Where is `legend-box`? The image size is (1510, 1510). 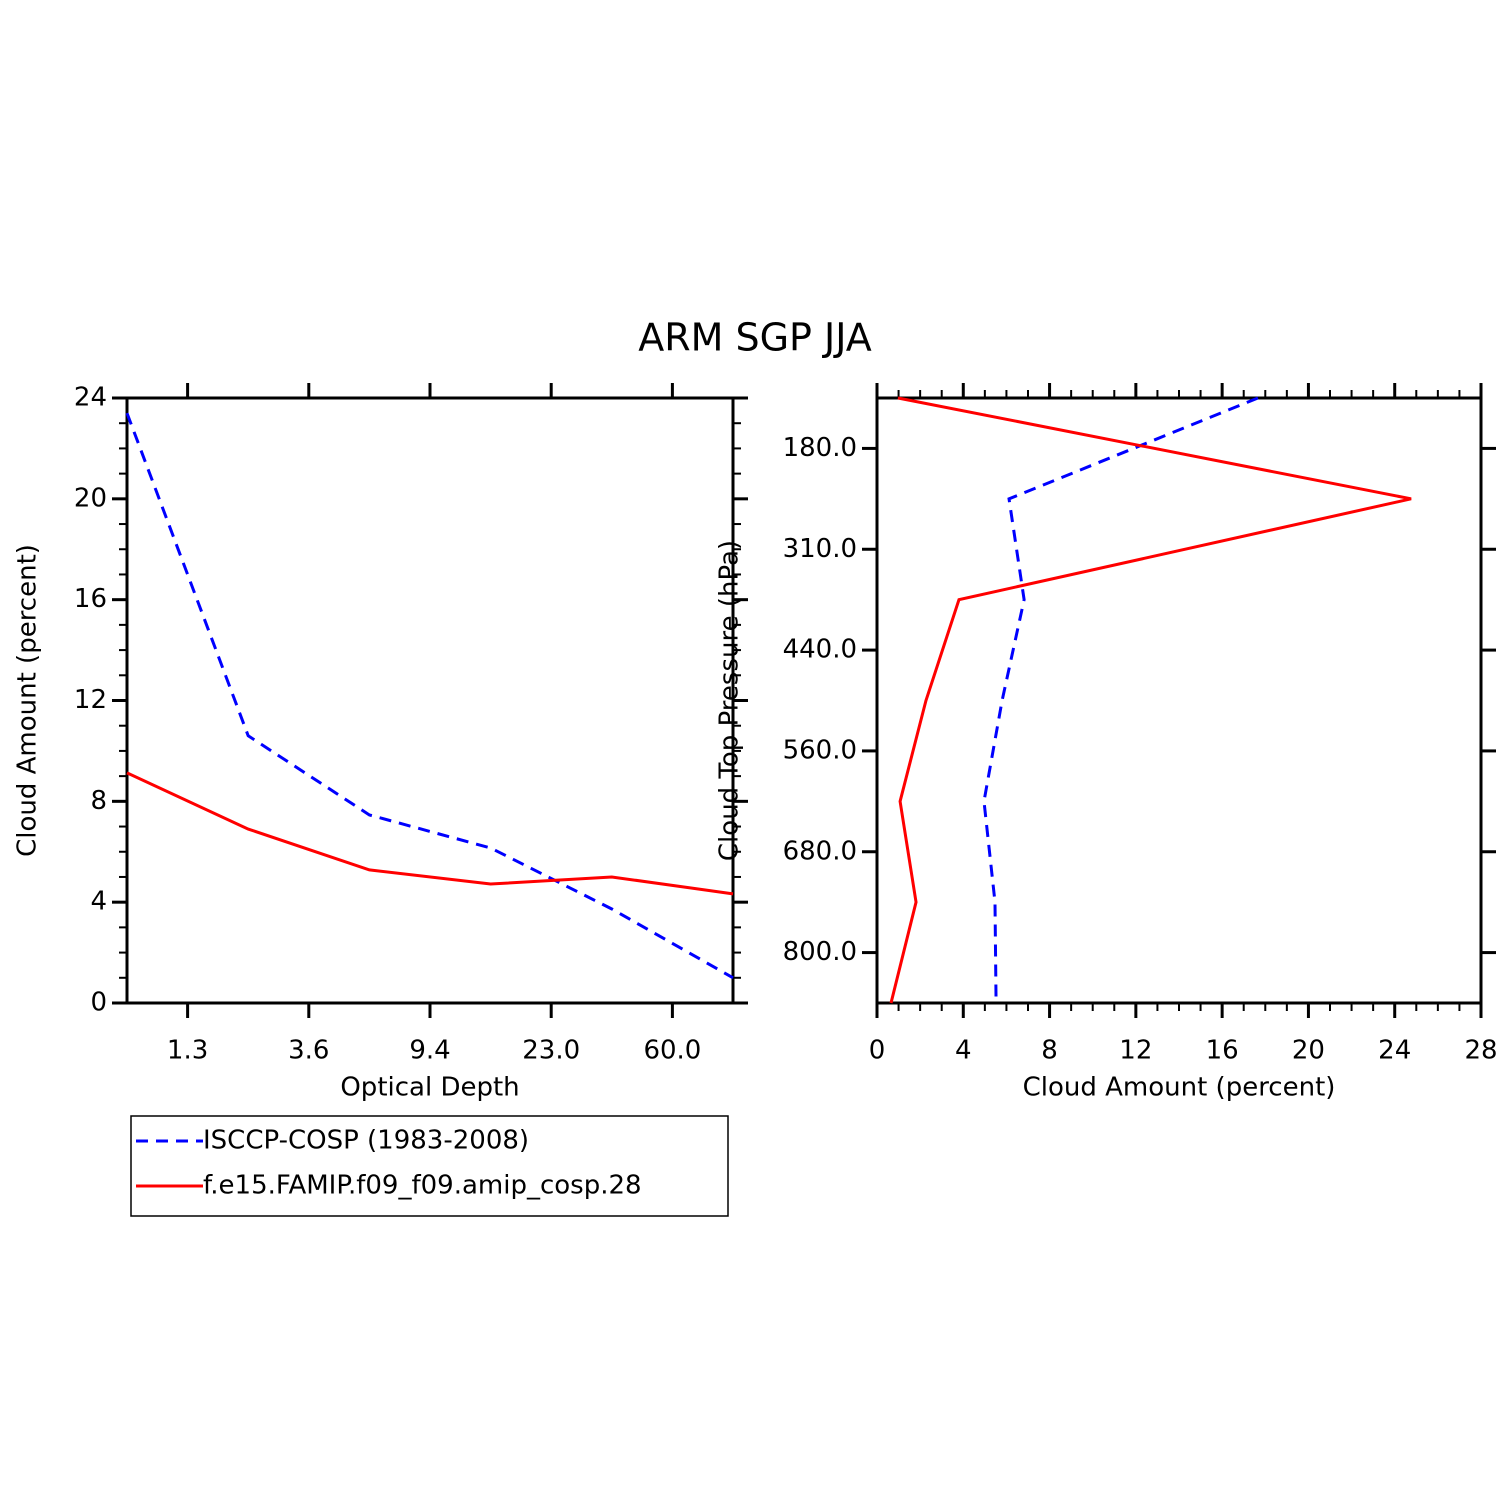
legend-box is located at coordinates (429, 1166).